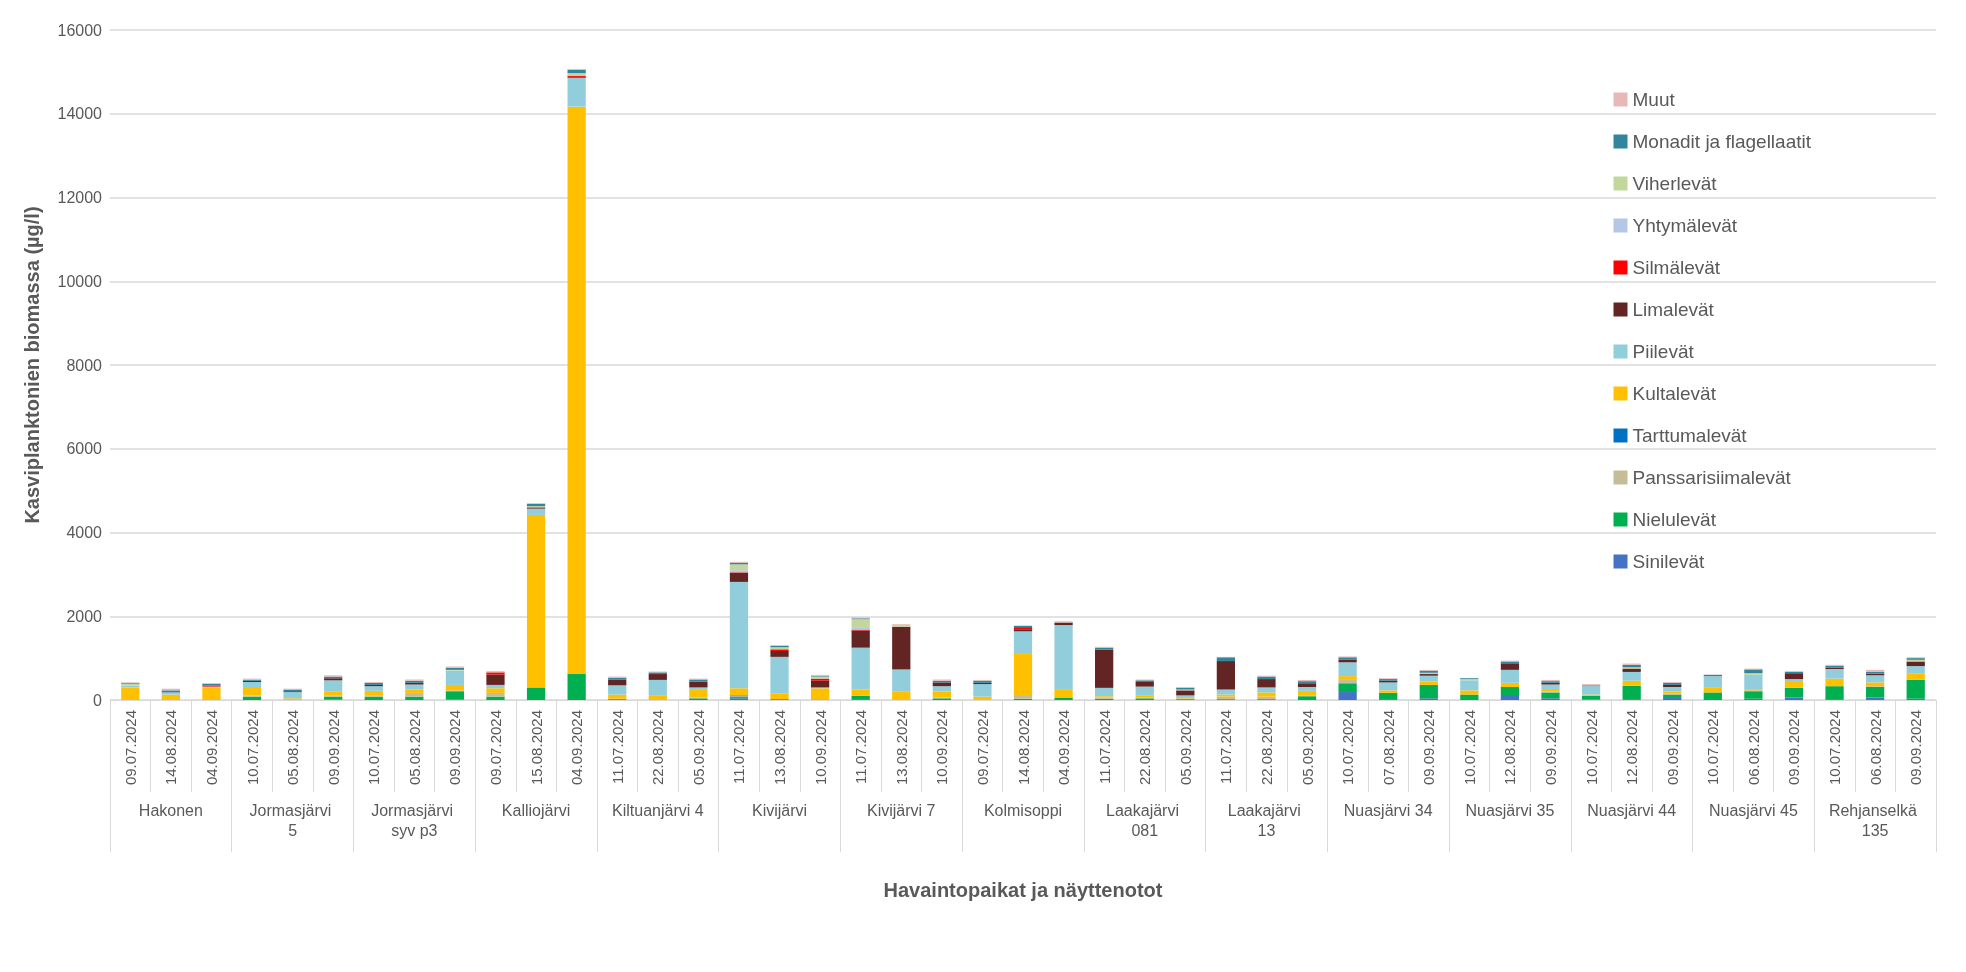 This screenshot has height=972, width=1966. Describe the element at coordinates (1675, 183) in the screenshot. I see `legend-label: Viherlevät` at that location.